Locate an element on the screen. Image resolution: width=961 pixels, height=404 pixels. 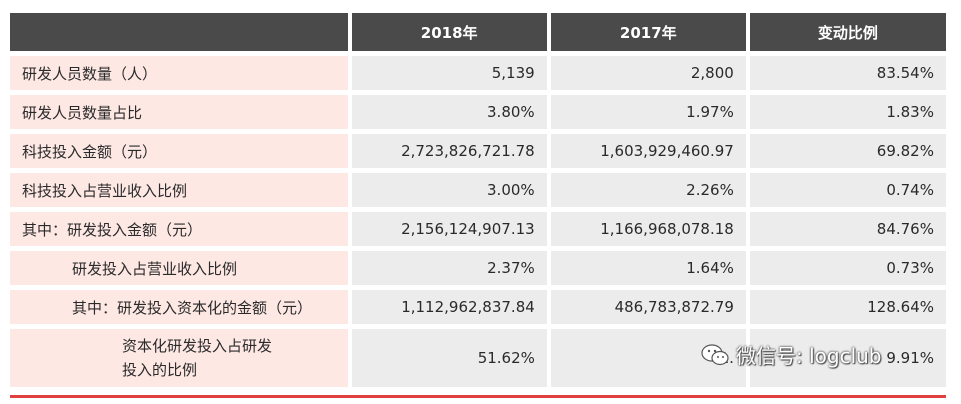
row-label: 研发投入占营业收入比例 is located at coordinates (179, 268).